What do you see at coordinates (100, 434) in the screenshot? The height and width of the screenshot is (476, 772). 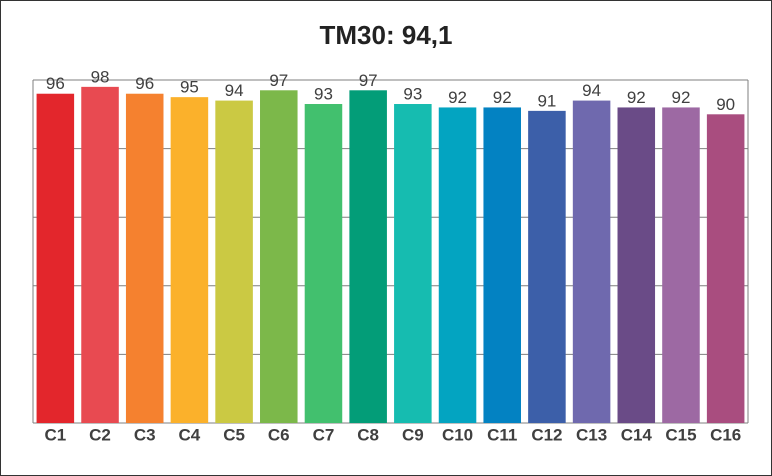 I see `x-tick-label: C2` at bounding box center [100, 434].